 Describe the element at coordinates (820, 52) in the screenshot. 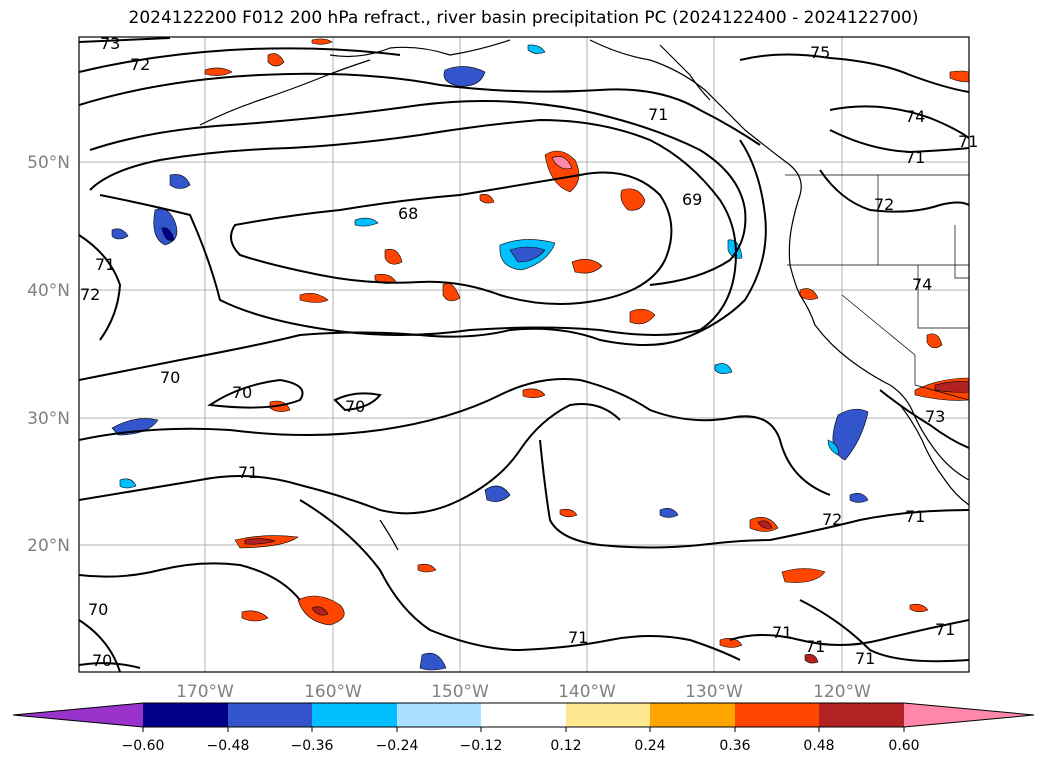

I see `contour-label: 75` at that location.